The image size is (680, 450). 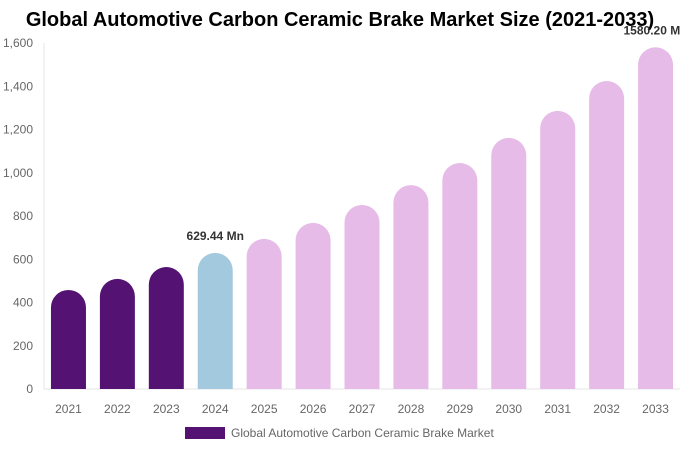 What do you see at coordinates (607, 235) in the screenshot?
I see `bar-2032` at bounding box center [607, 235].